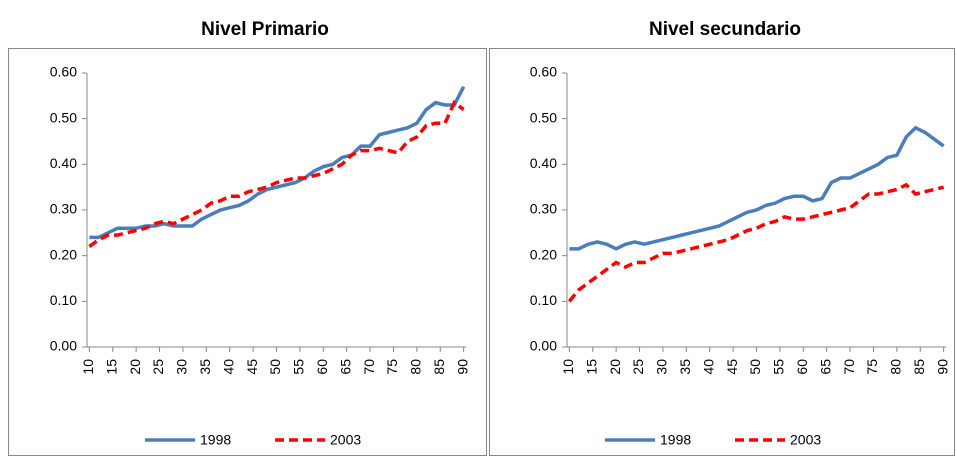 The width and height of the screenshot is (957, 456). Describe the element at coordinates (725, 29) in the screenshot. I see `chart-title: Nivel secundario` at that location.